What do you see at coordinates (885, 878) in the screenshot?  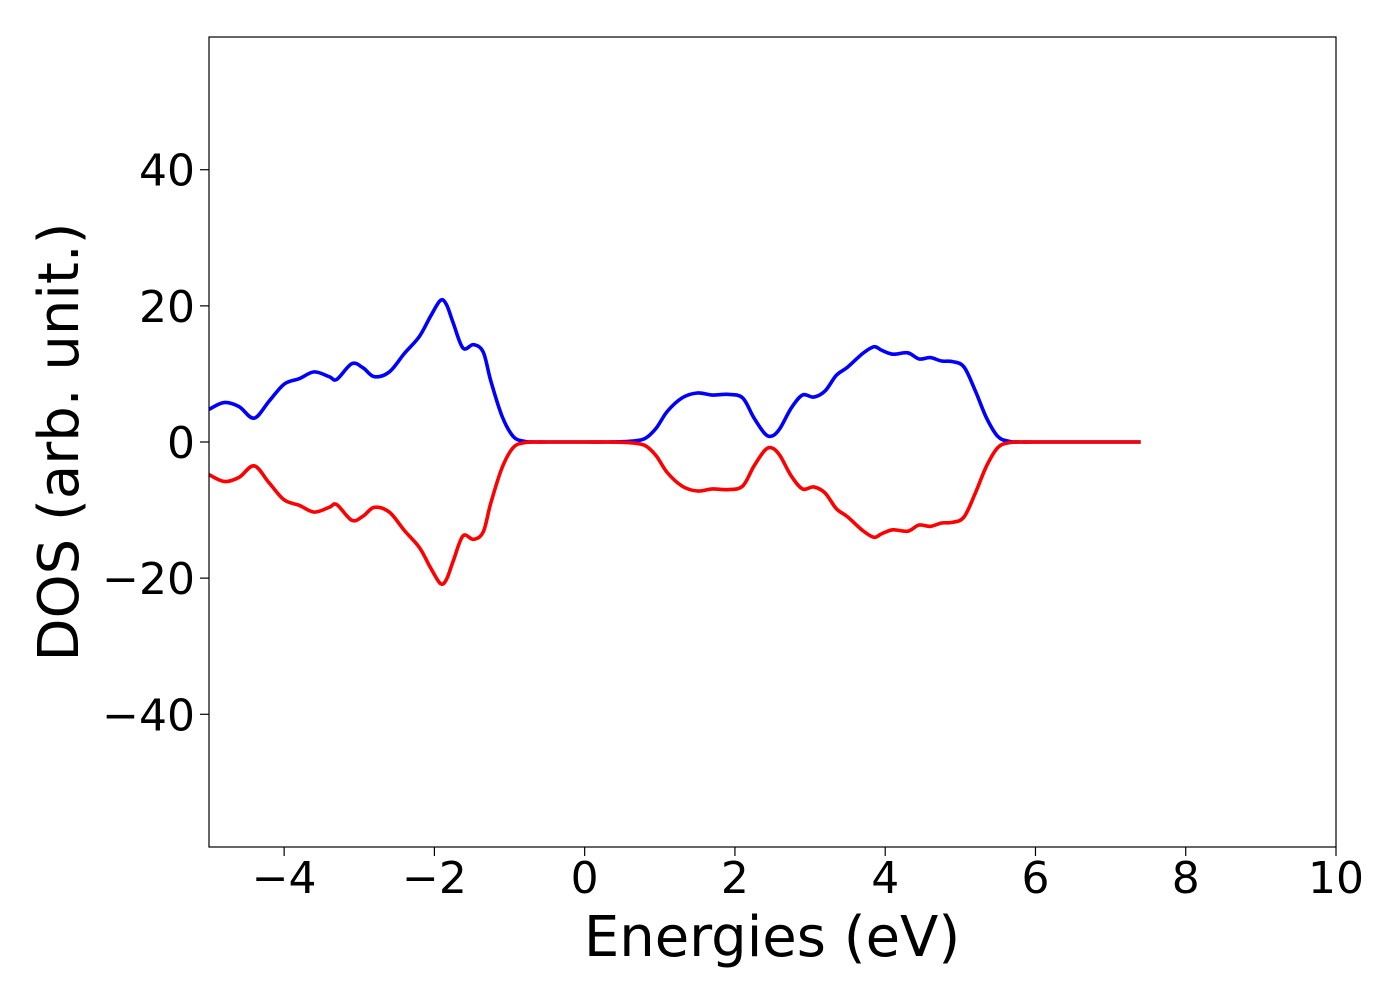 I see `x-tick-label: 4` at bounding box center [885, 878].